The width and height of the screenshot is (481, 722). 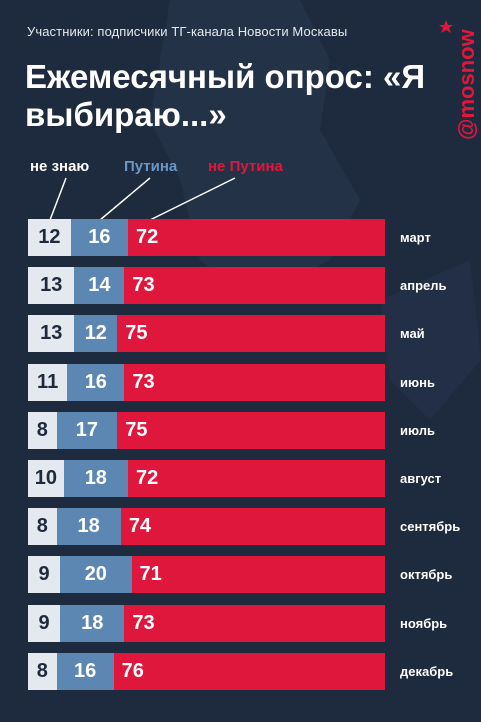 I want to click on category-label: октябрь, so click(x=426, y=575).